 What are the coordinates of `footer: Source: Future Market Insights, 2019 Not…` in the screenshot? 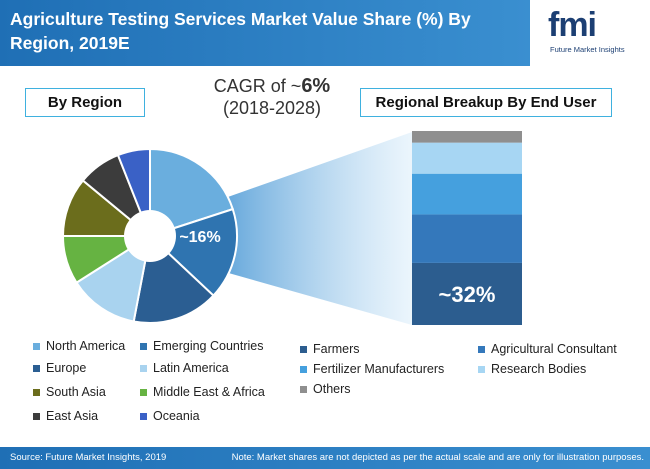 It's located at (325, 458).